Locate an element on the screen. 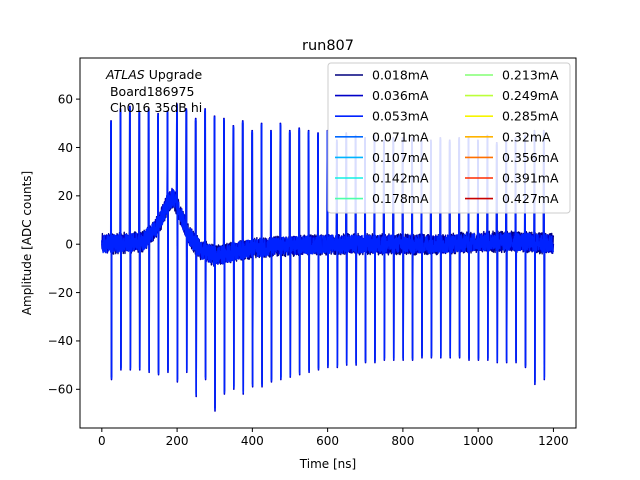 Image resolution: width=640 pixels, height=480 pixels. legend-label: 0.391mA is located at coordinates (530, 178).